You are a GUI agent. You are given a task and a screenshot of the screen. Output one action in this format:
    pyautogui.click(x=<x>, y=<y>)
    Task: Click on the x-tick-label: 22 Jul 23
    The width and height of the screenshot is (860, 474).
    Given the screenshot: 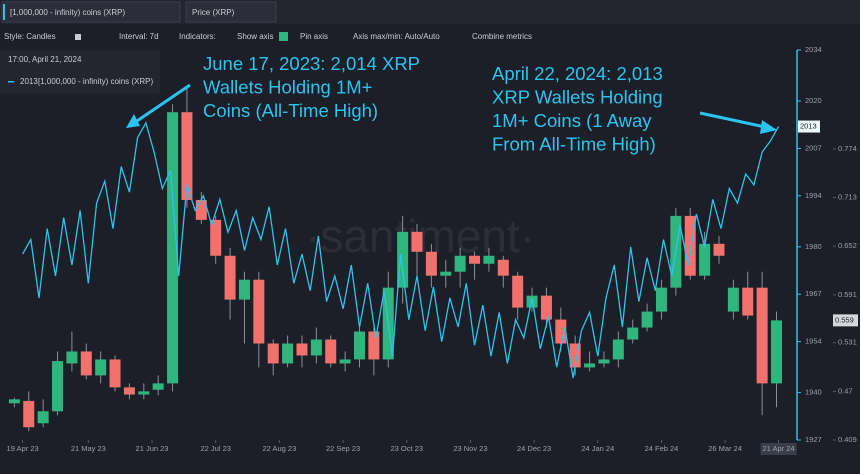 What is the action you would take?
    pyautogui.click(x=215, y=448)
    